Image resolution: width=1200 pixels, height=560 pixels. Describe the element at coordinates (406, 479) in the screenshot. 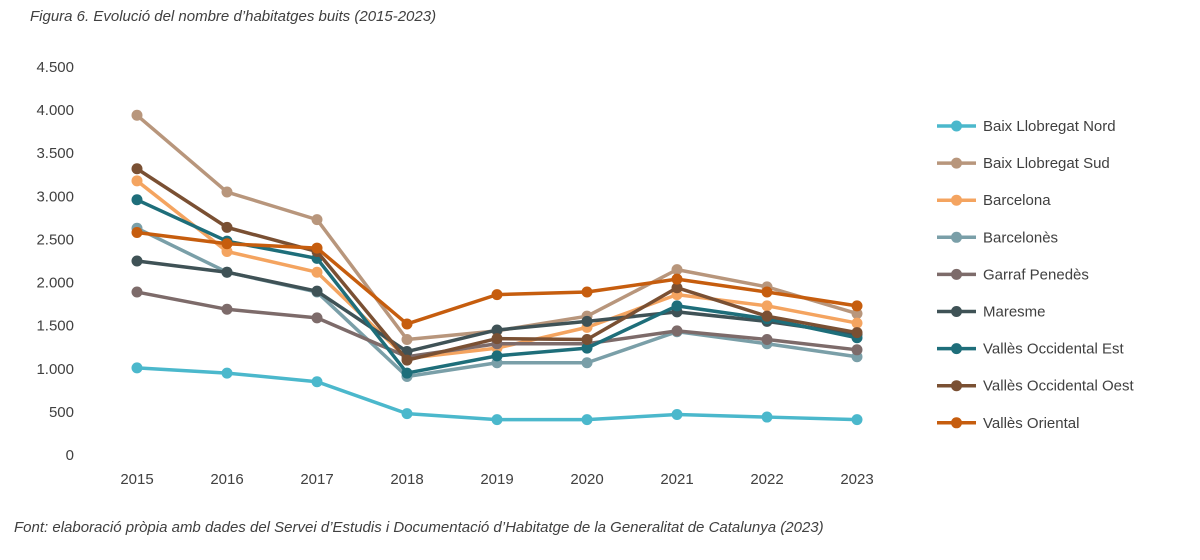

I see `x-tick-label: 2018` at that location.